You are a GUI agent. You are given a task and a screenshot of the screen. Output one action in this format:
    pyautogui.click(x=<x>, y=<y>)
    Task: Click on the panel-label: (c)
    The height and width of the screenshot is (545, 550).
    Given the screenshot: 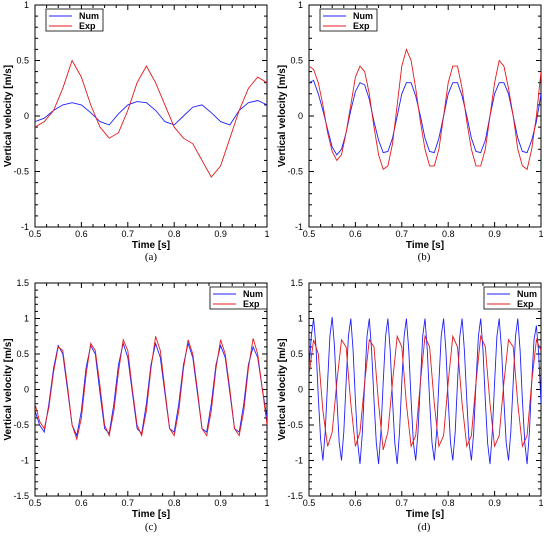 What is the action you would take?
    pyautogui.click(x=151, y=527)
    